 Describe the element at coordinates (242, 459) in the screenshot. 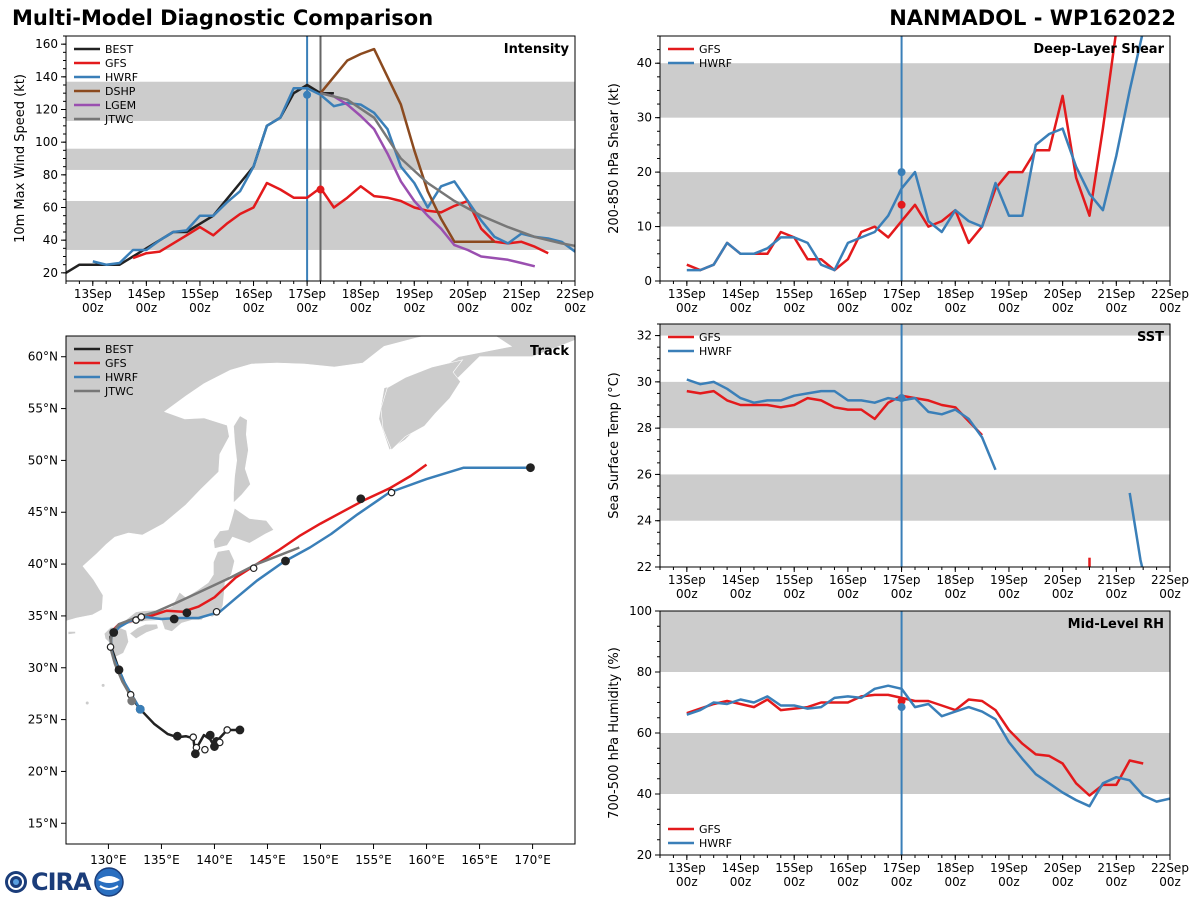

I see `land-sakhalin` at that location.